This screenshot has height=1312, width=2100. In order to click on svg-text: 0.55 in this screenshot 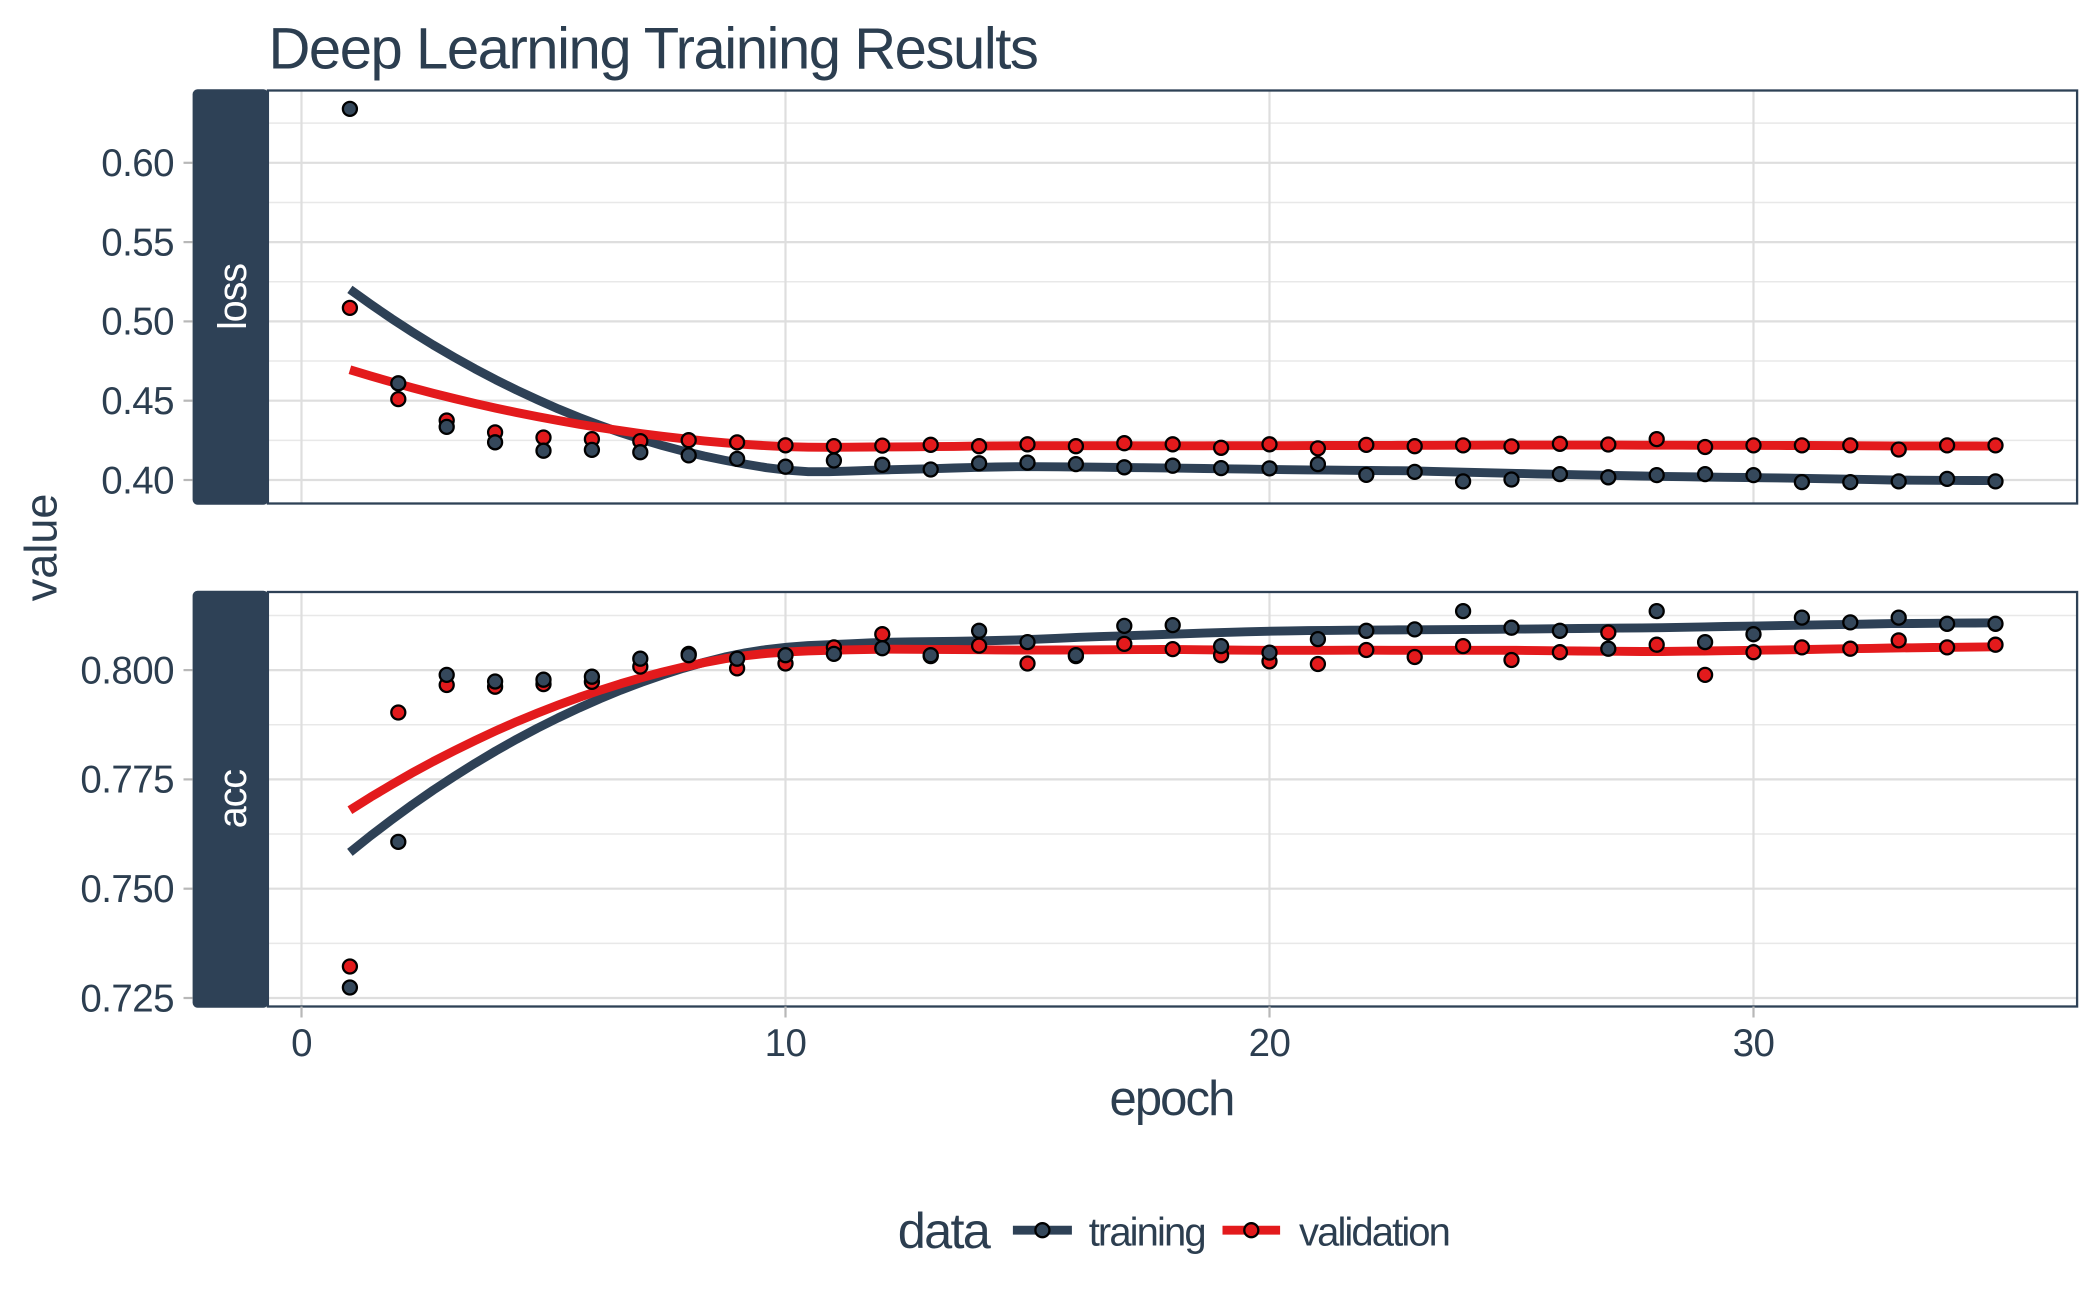, I will do `click(137, 242)`.